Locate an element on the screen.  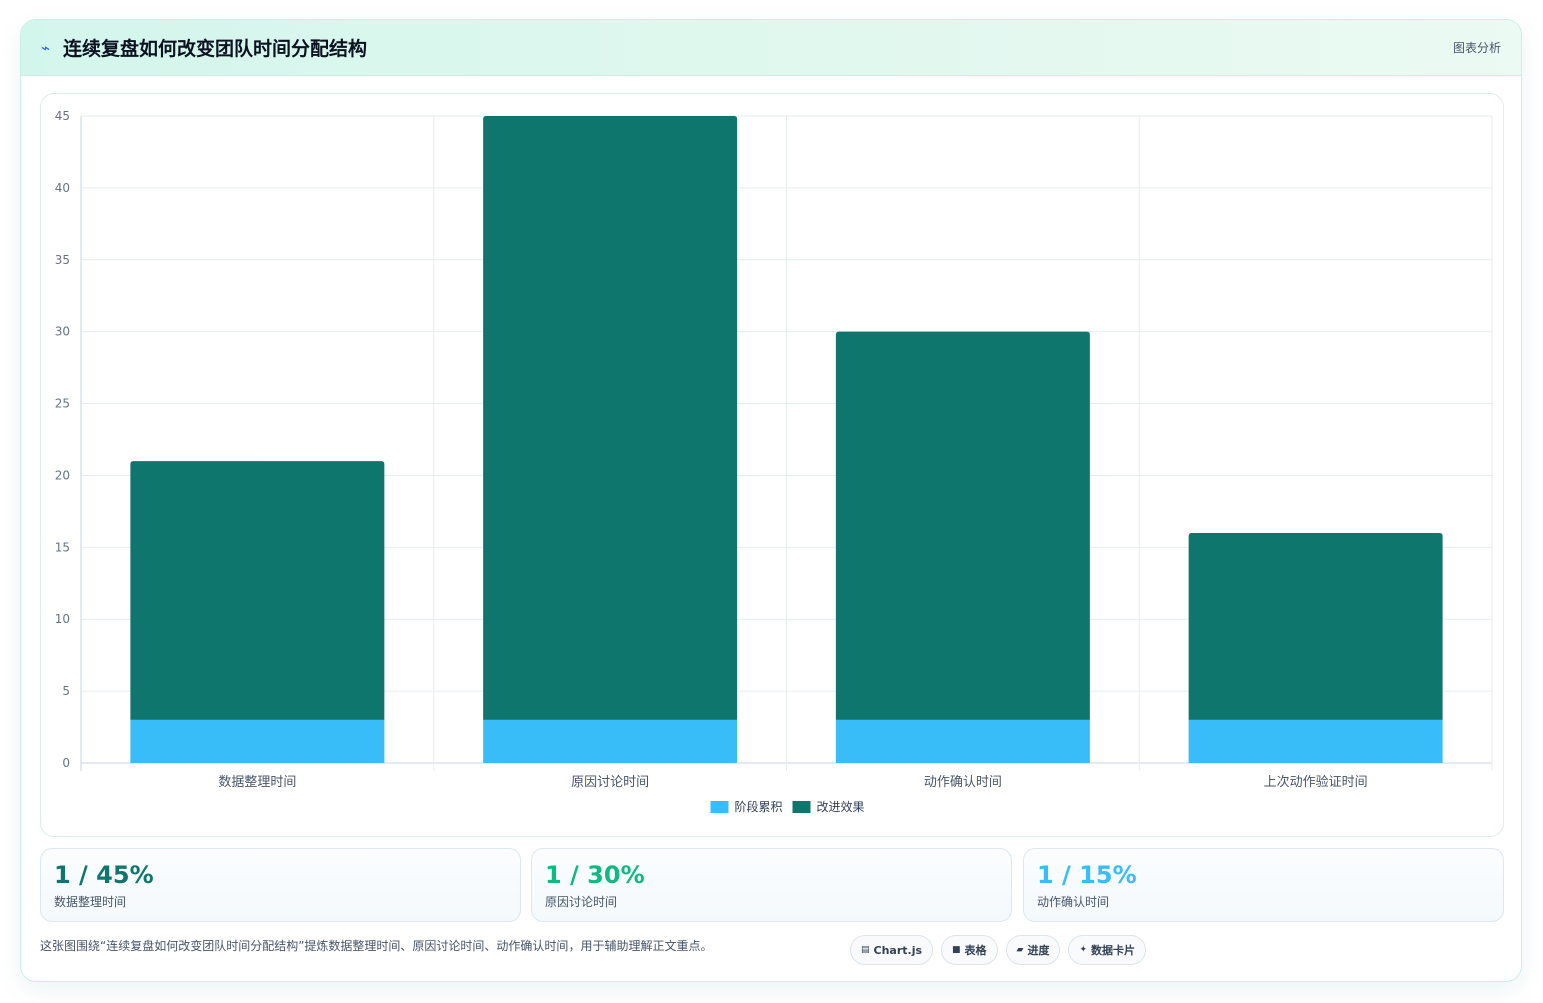
y-tick-label: 20 is located at coordinates (62, 475).